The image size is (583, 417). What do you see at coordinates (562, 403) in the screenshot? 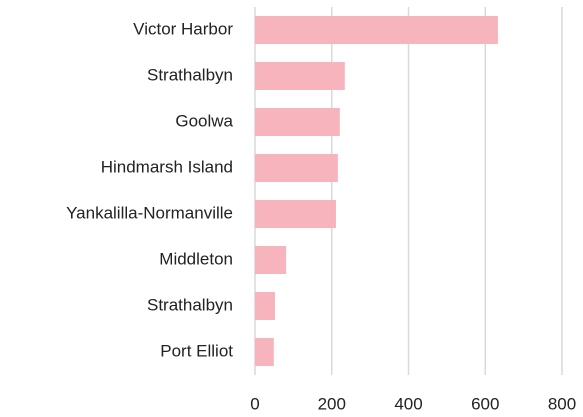
I see `x-tick-label: 800` at bounding box center [562, 403].